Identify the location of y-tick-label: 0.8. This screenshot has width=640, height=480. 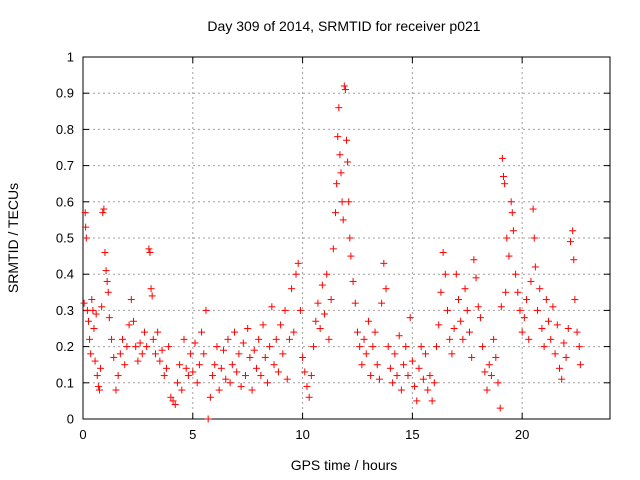
(65, 129).